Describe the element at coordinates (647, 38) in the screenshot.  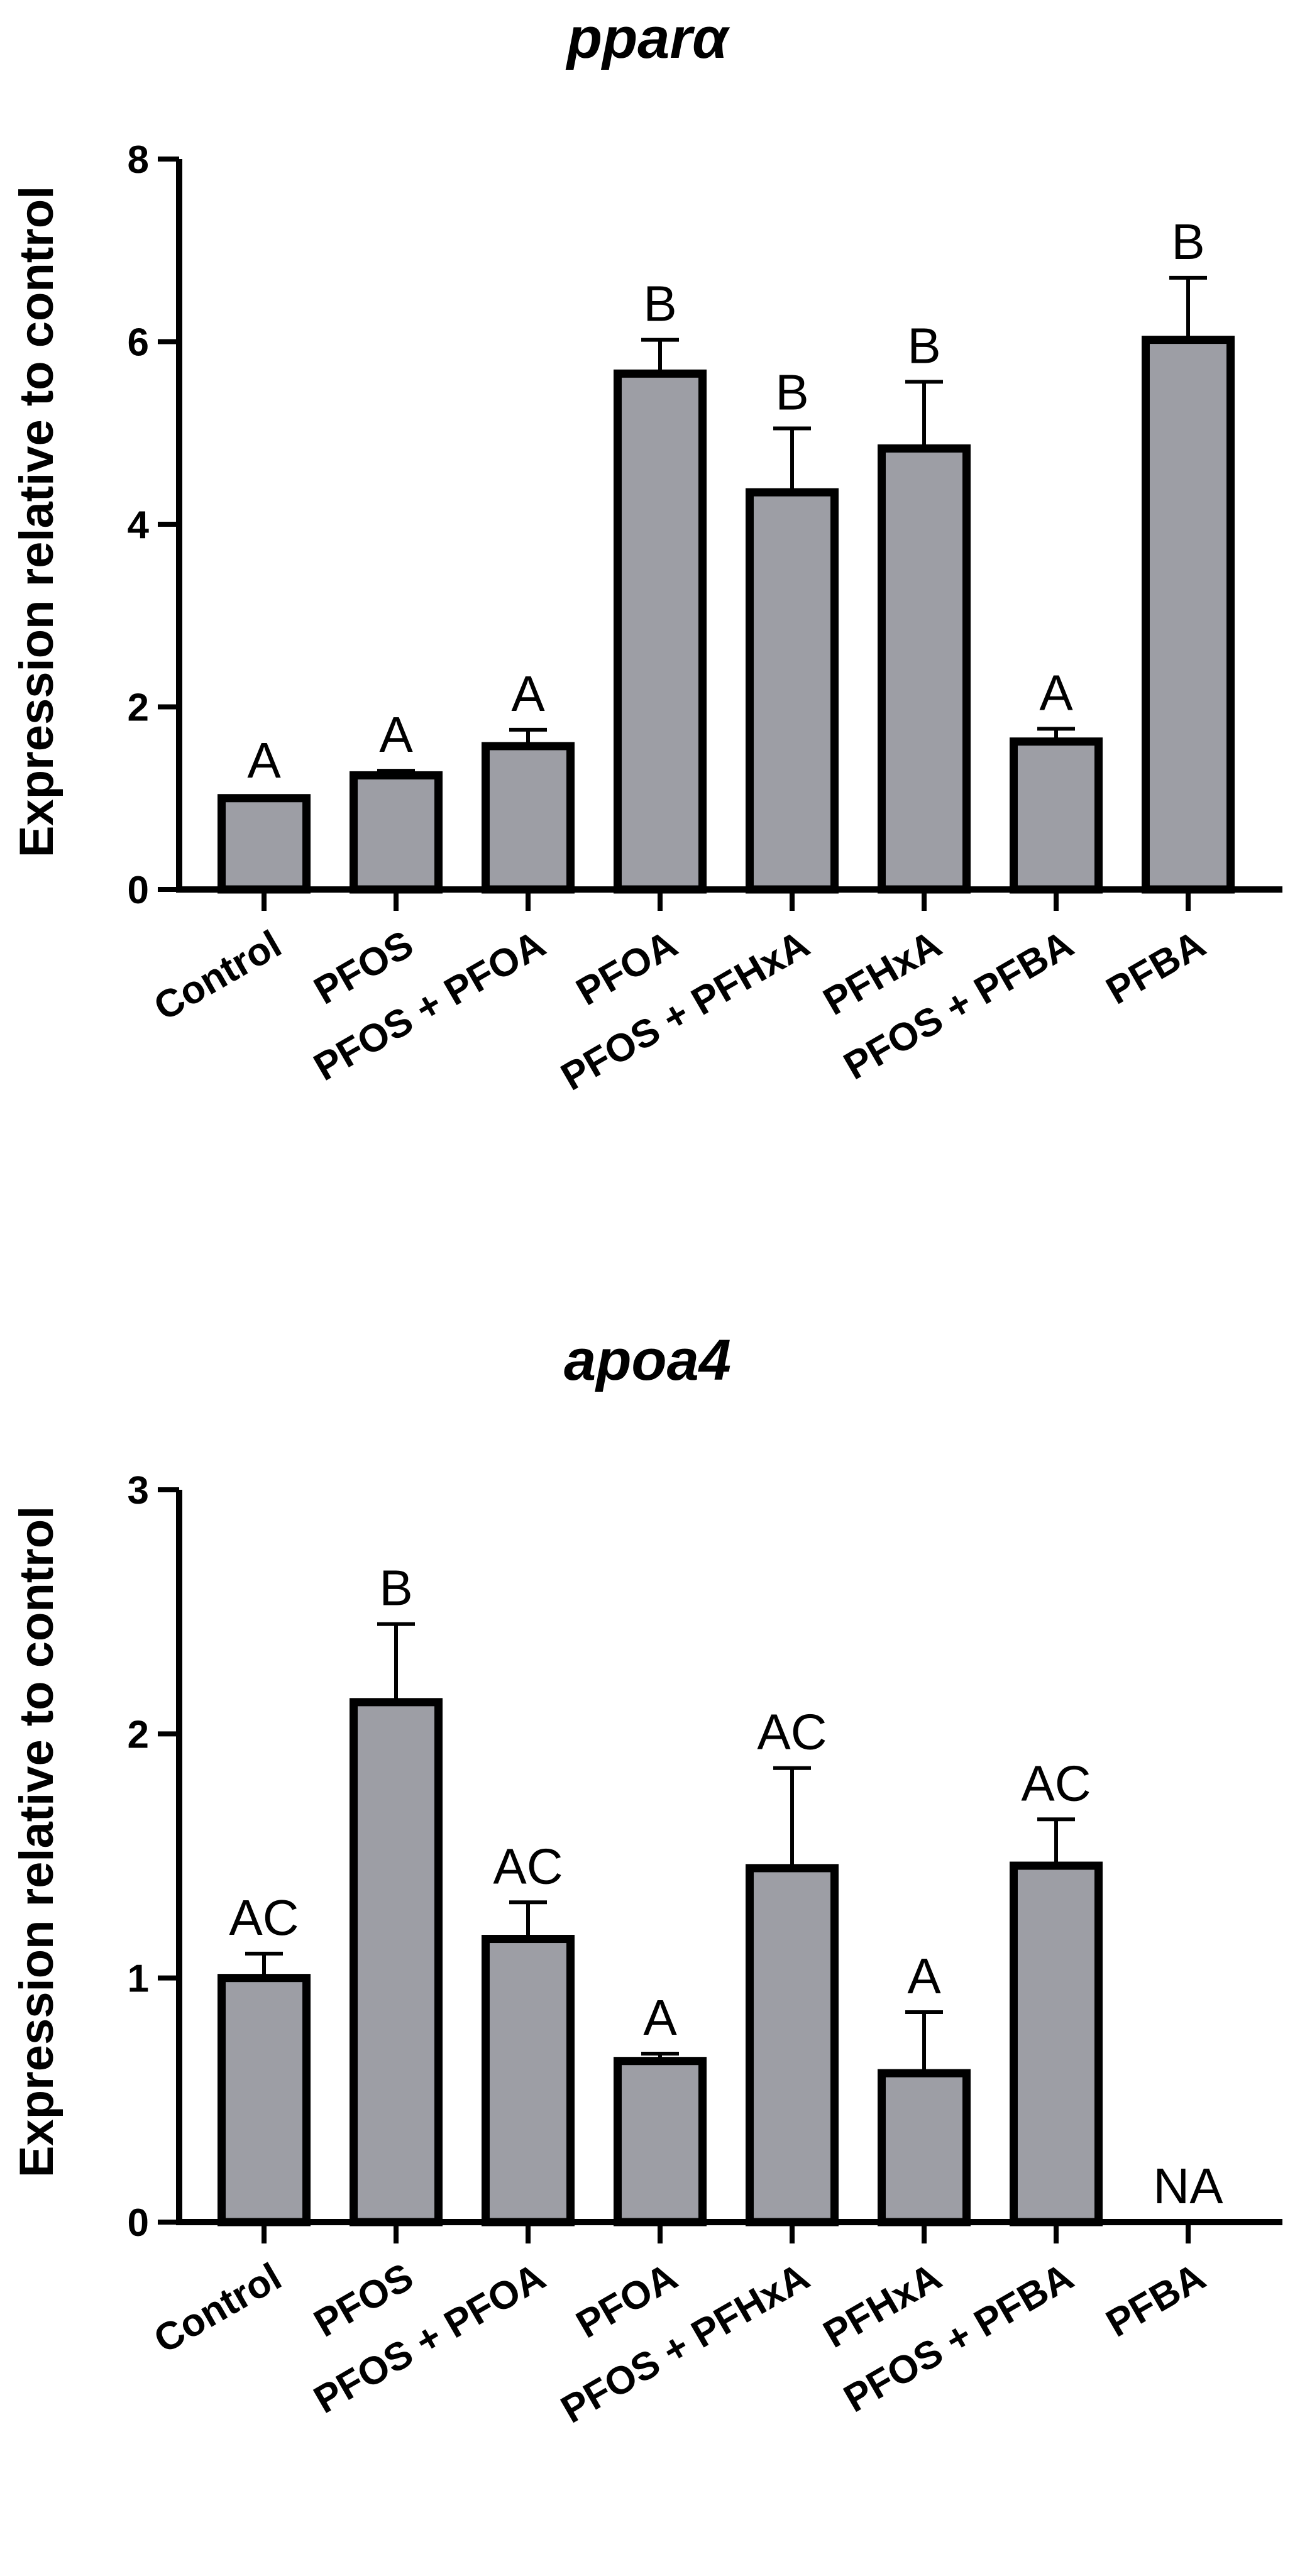
I see `chart-title: pparα` at that location.